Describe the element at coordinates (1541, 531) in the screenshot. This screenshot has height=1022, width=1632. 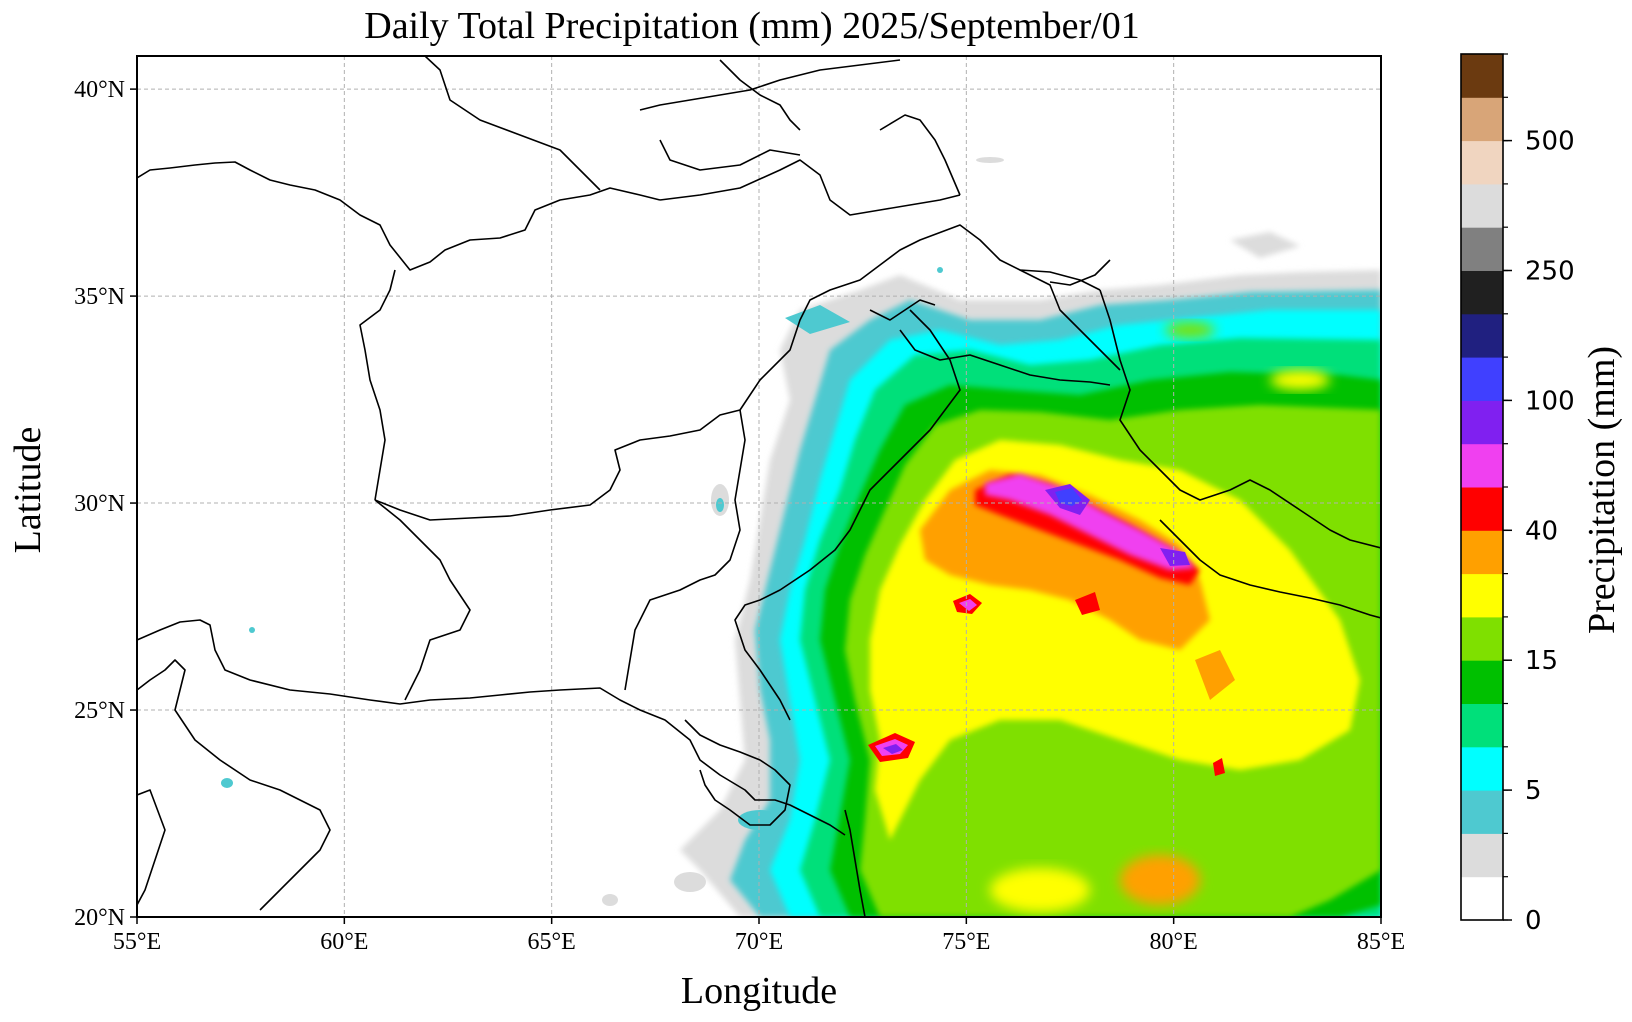
I see `colorbar-tick-label: 40` at that location.